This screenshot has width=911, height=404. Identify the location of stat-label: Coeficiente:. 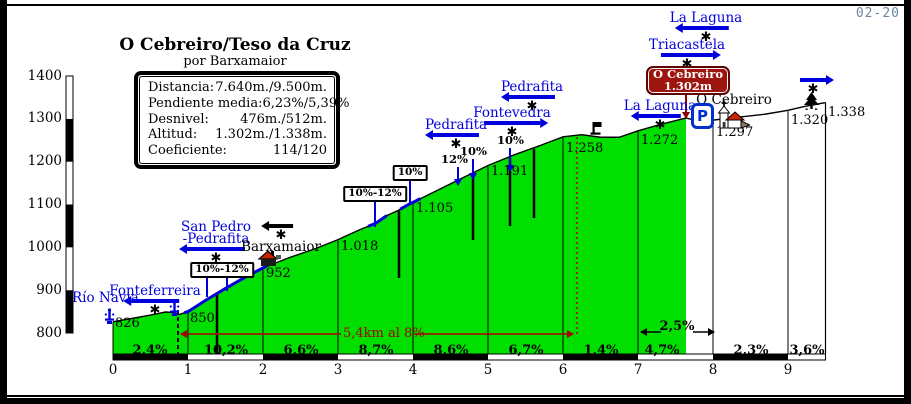
(187, 151).